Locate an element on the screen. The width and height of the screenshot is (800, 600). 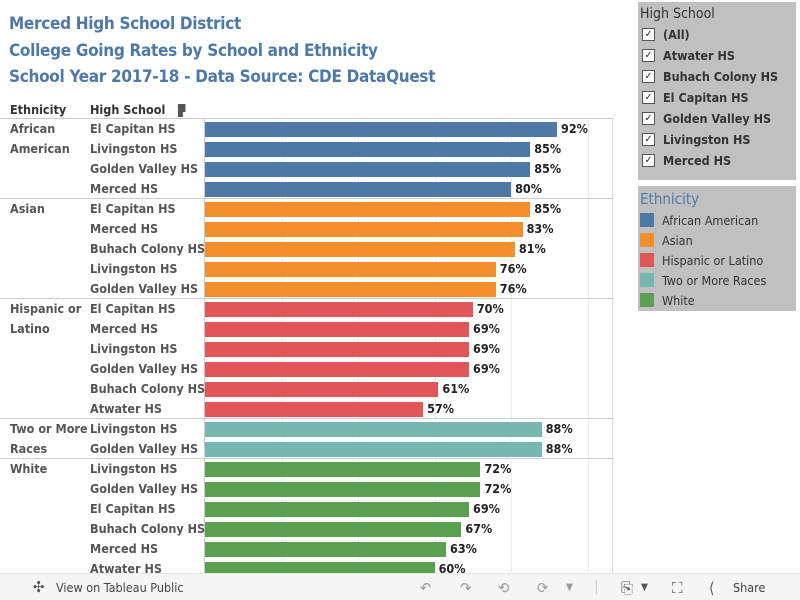
filter-option: ✓ Merced HS is located at coordinates (717, 160).